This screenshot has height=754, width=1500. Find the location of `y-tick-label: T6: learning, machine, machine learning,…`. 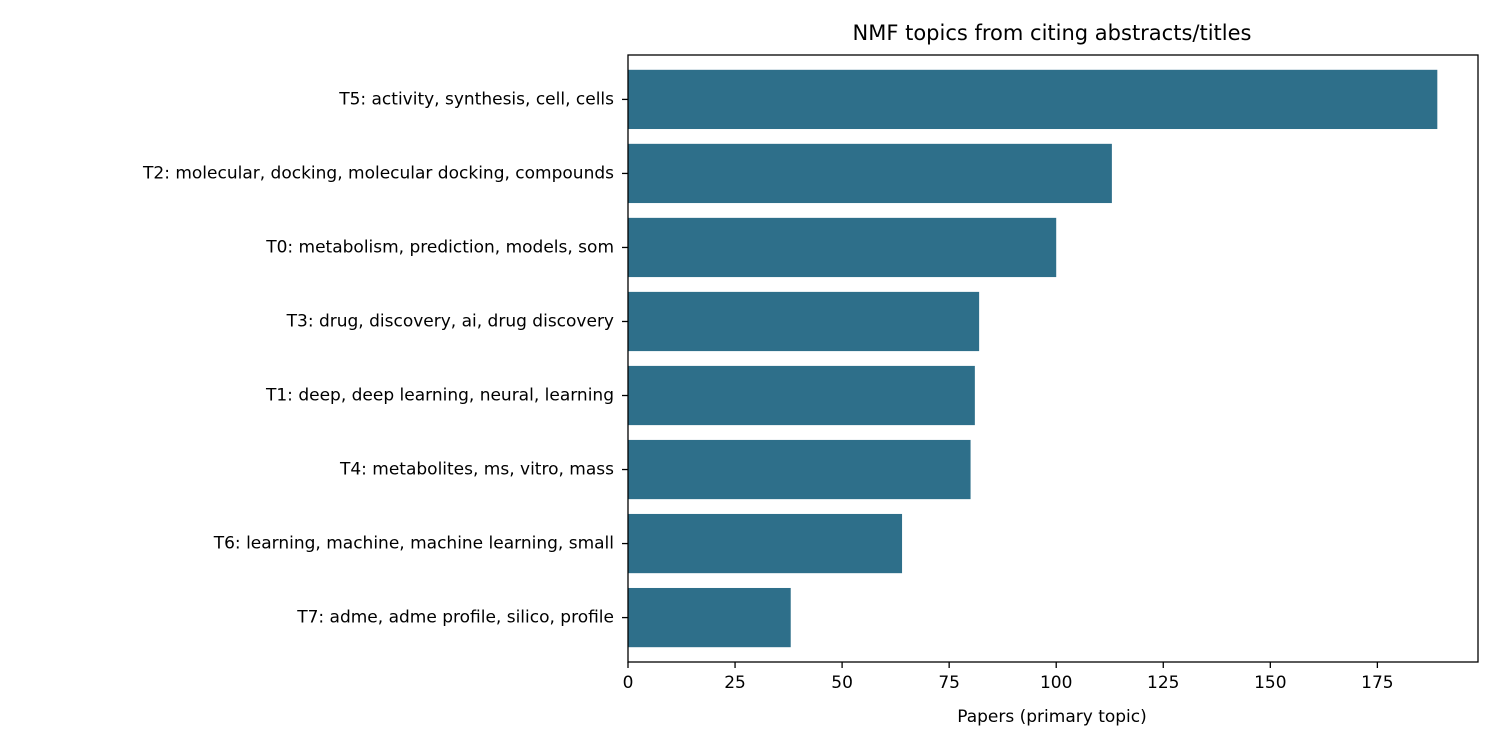

y-tick-label: T6: learning, machine, machine learning,… is located at coordinates (413, 544).